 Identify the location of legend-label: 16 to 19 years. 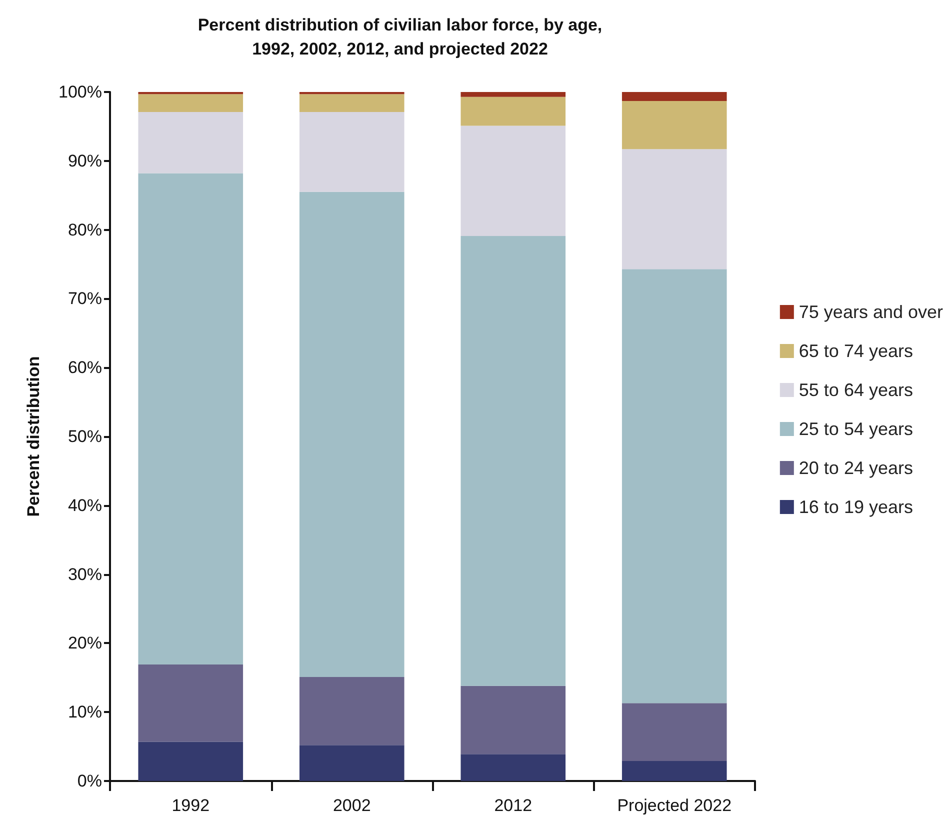
(855, 507).